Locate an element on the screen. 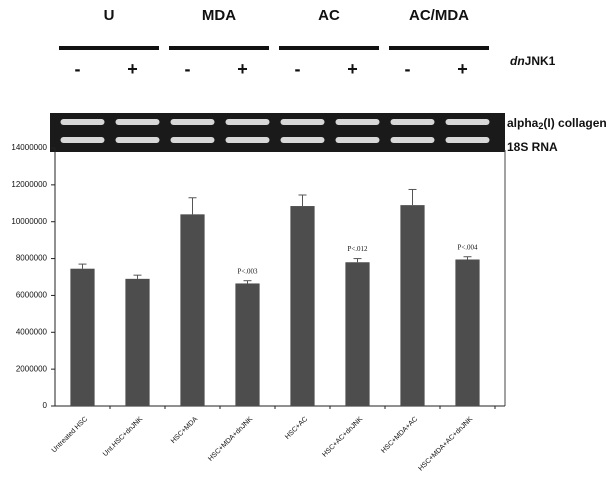 Image resolution: width=616 pixels, height=479 pixels. treatment-label-italic: dn is located at coordinates (517, 61).